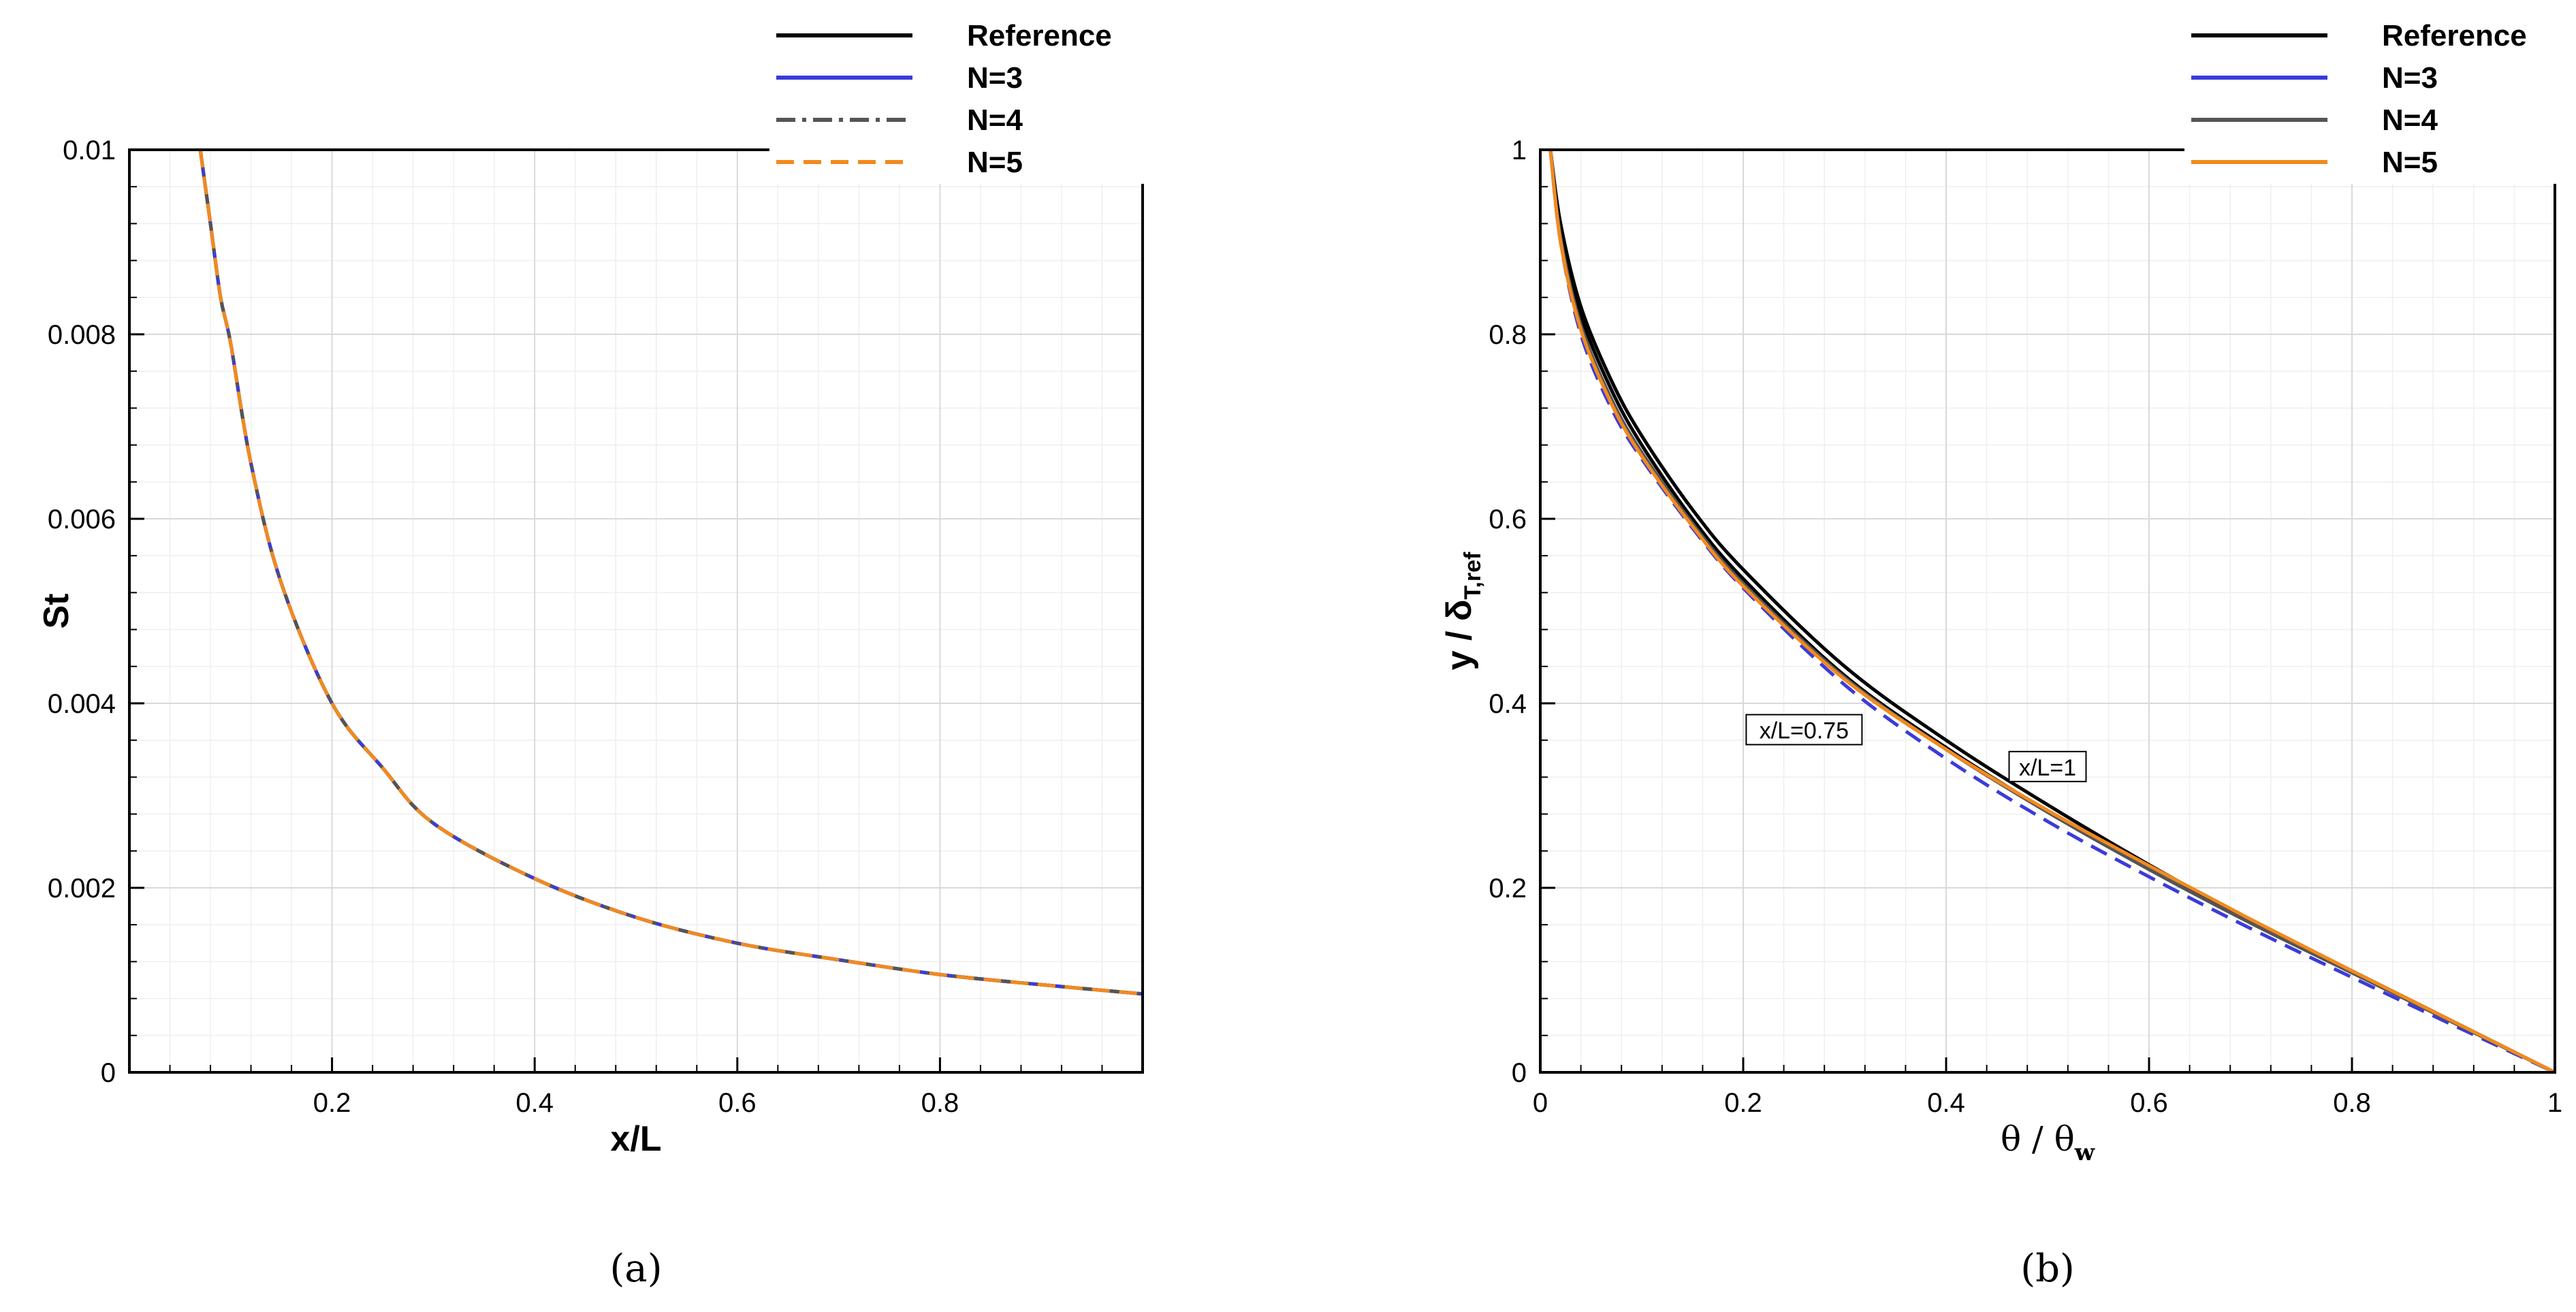 The height and width of the screenshot is (1312, 2576). I want to click on y-tick-label: 0.4, so click(1508, 704).